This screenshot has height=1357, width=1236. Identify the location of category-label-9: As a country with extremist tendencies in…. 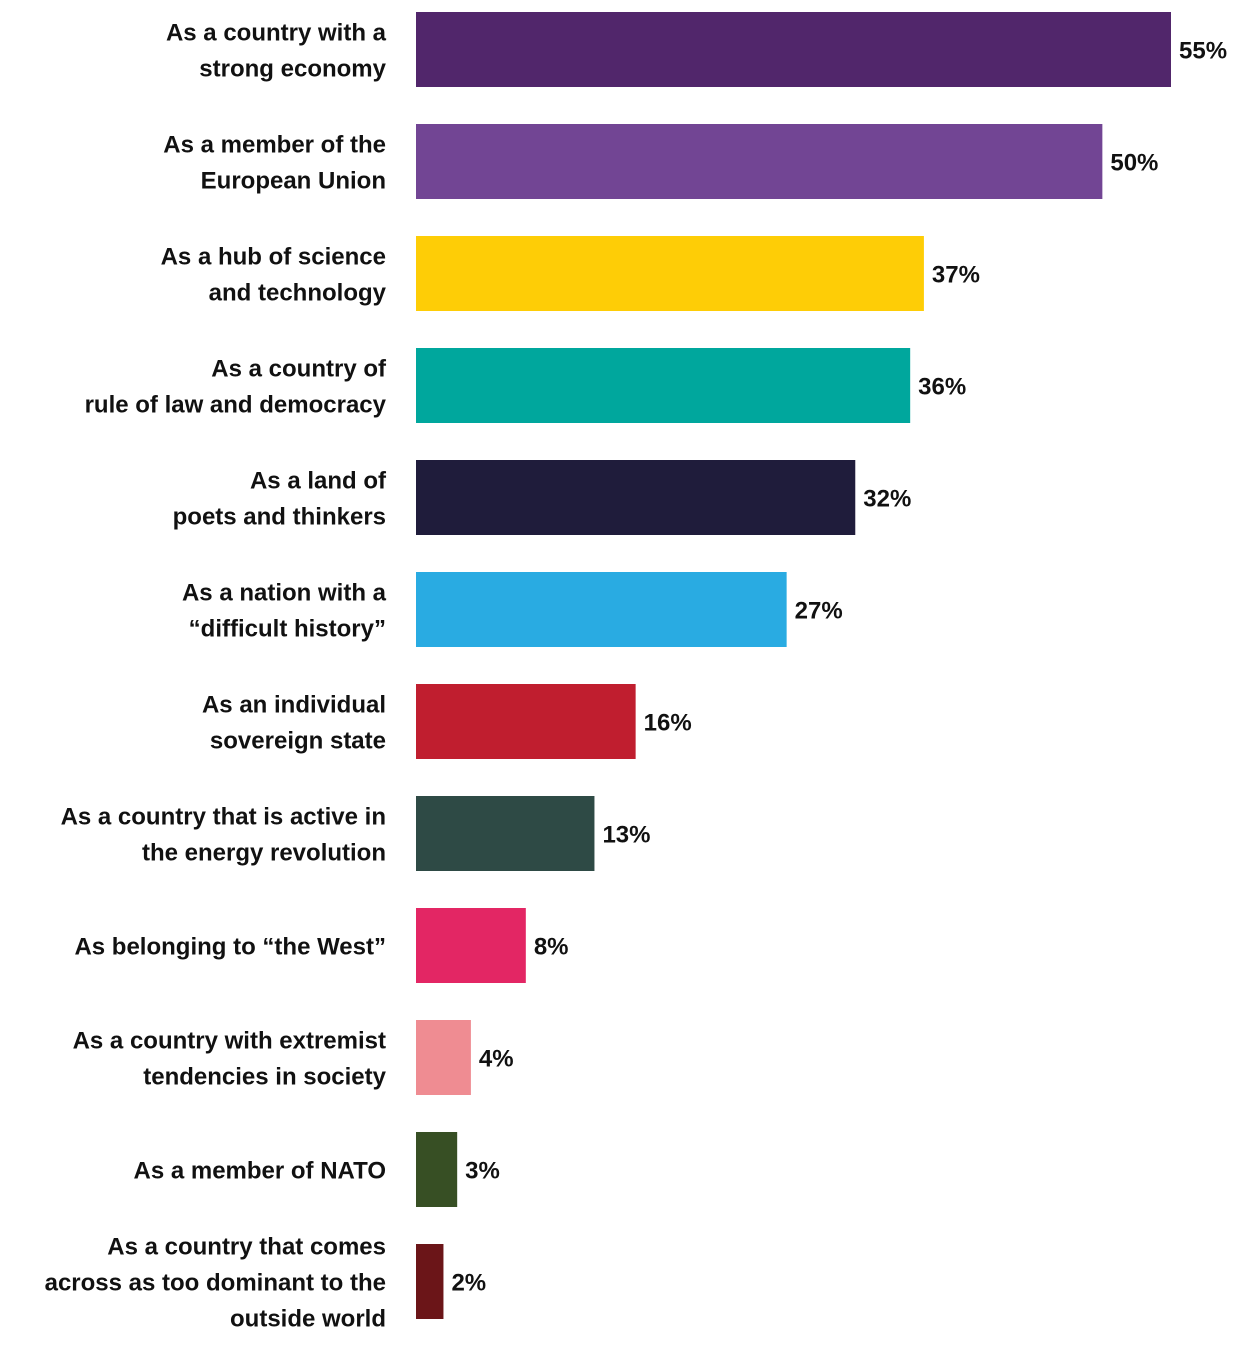
(230, 1059).